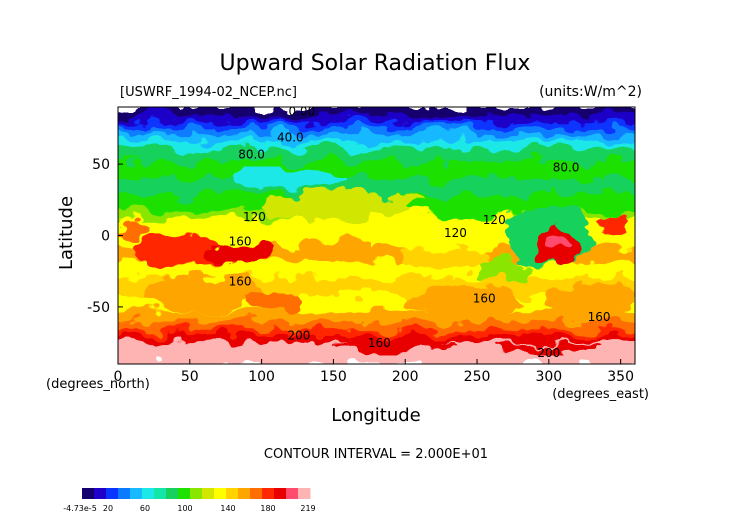 This screenshot has height=532, width=752. I want to click on x-tick-label: 350, so click(620, 377).